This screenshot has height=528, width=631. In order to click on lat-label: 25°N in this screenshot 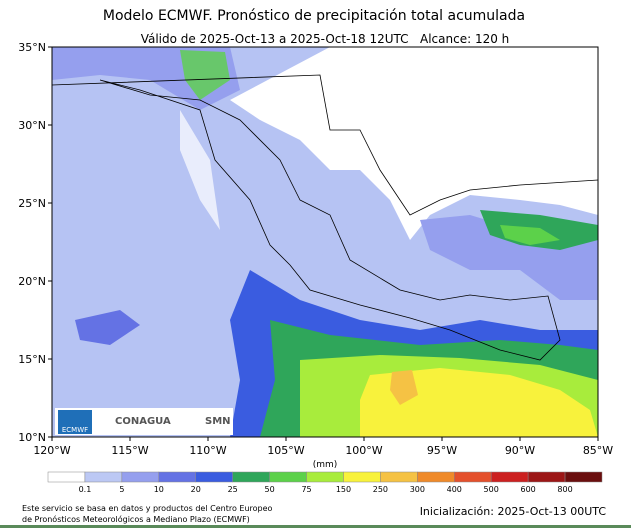, I will do `click(32, 203)`.